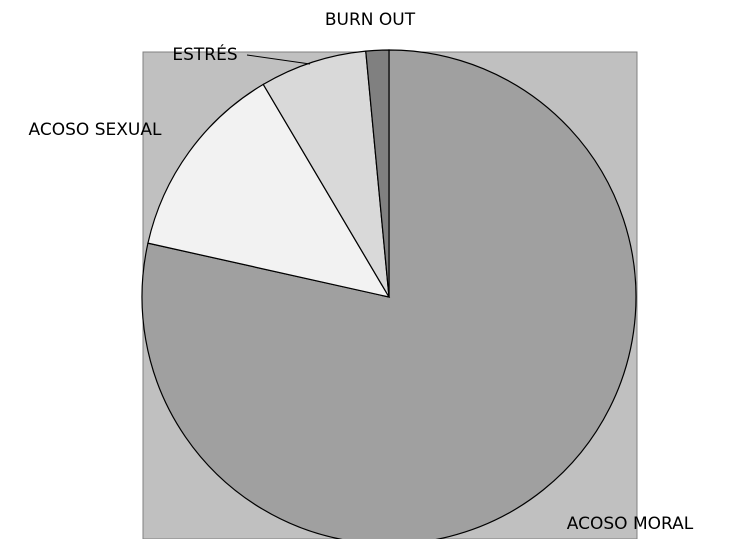  Describe the element at coordinates (370, 20) in the screenshot. I see `slice-label: BURN OUT` at that location.